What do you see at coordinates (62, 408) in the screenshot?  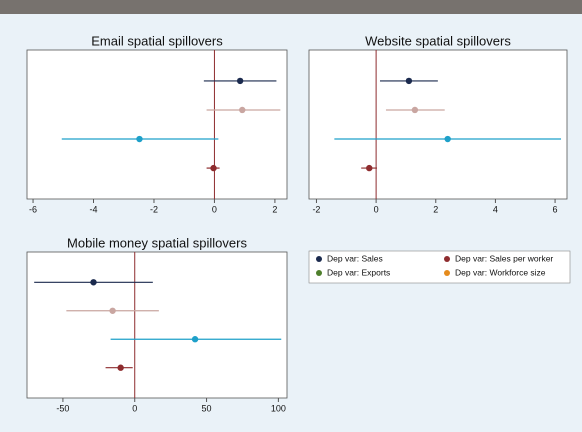 I see `x-tick-label: -50` at bounding box center [62, 408].